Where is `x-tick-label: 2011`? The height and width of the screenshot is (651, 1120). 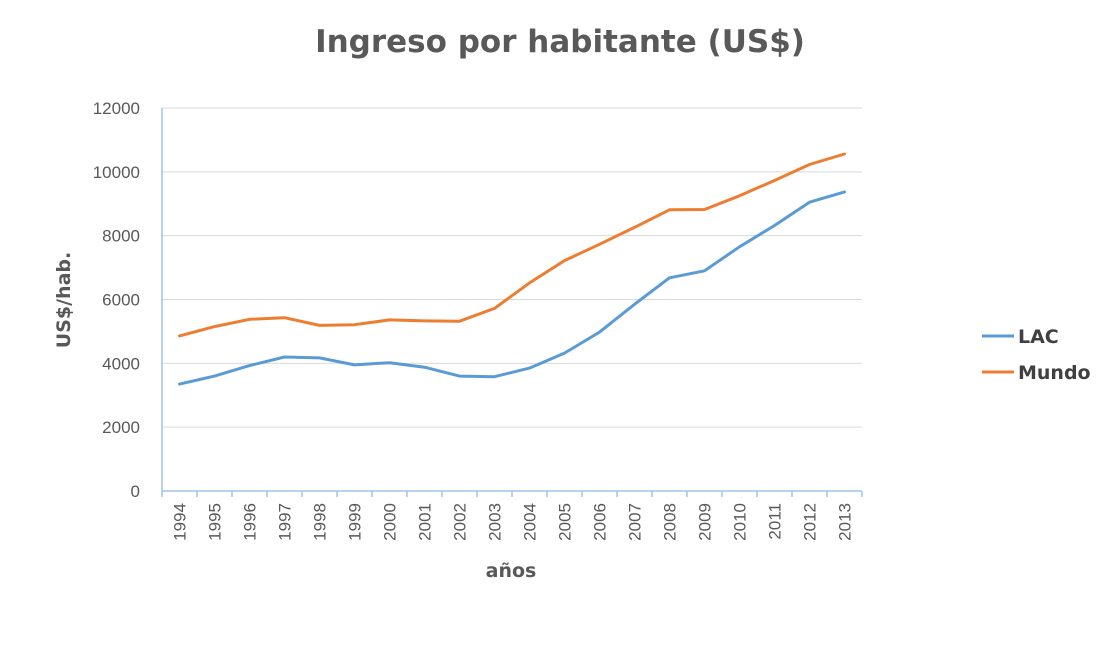 x-tick-label: 2011 is located at coordinates (775, 521).